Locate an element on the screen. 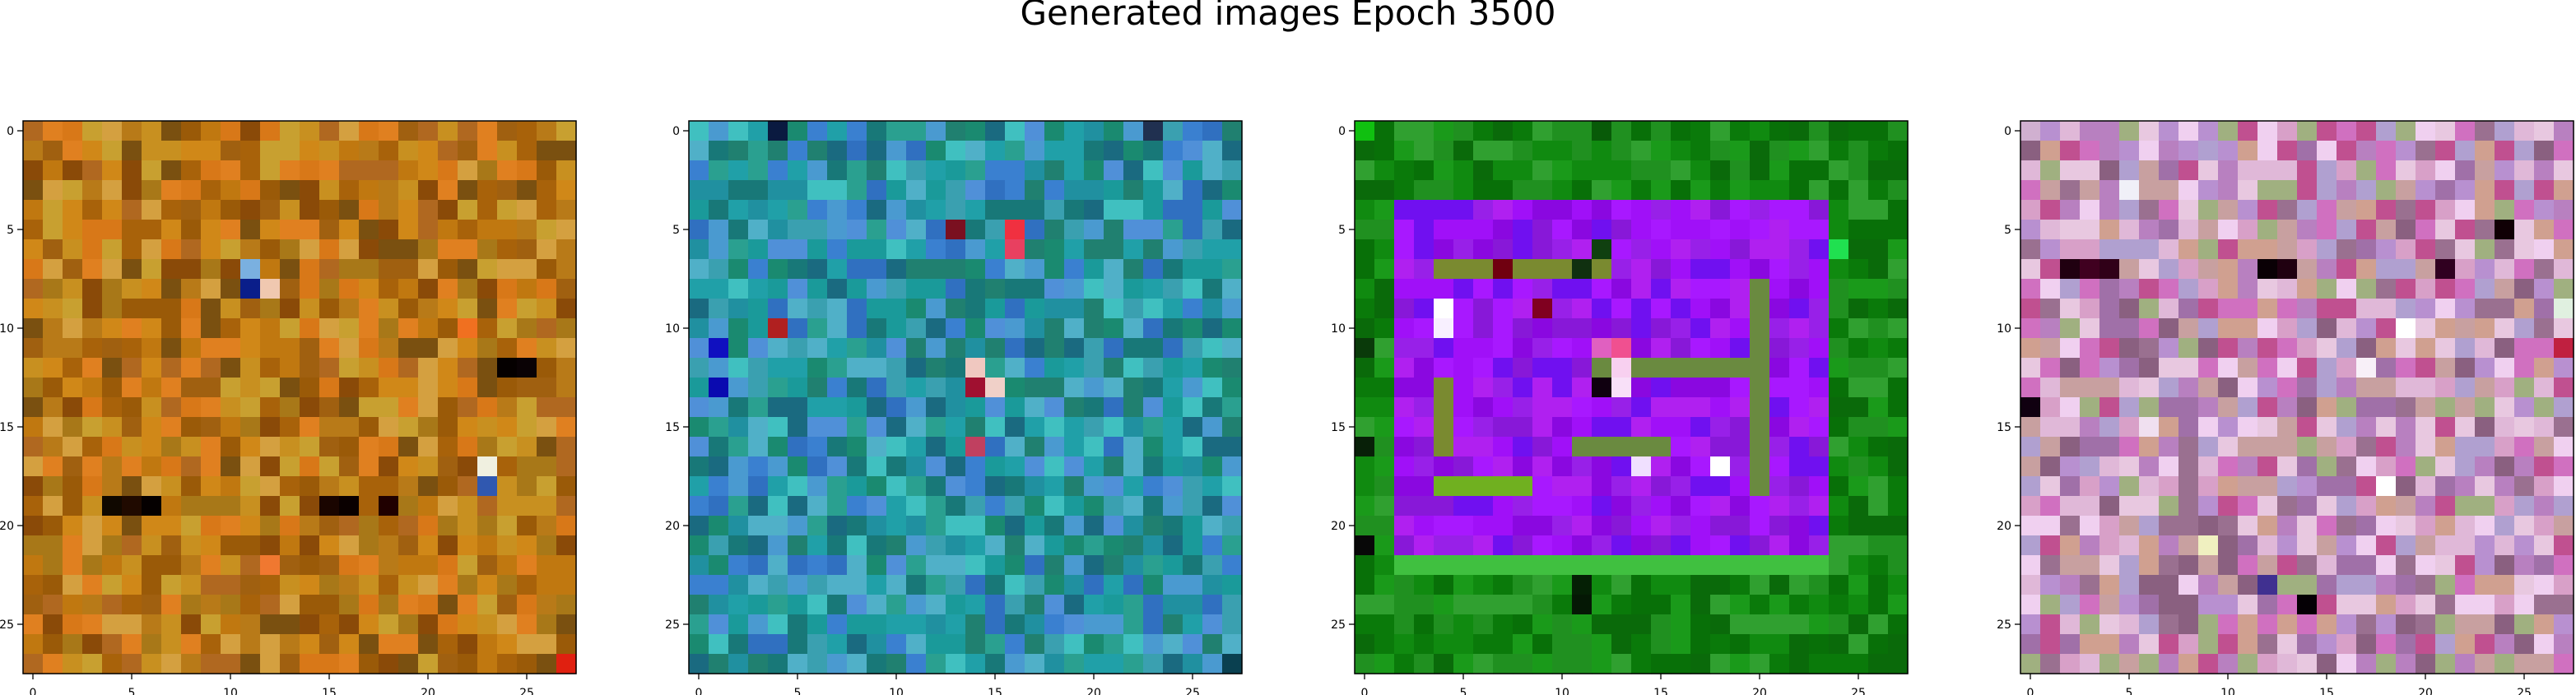  x-tick-label: 20 is located at coordinates (1759, 691).